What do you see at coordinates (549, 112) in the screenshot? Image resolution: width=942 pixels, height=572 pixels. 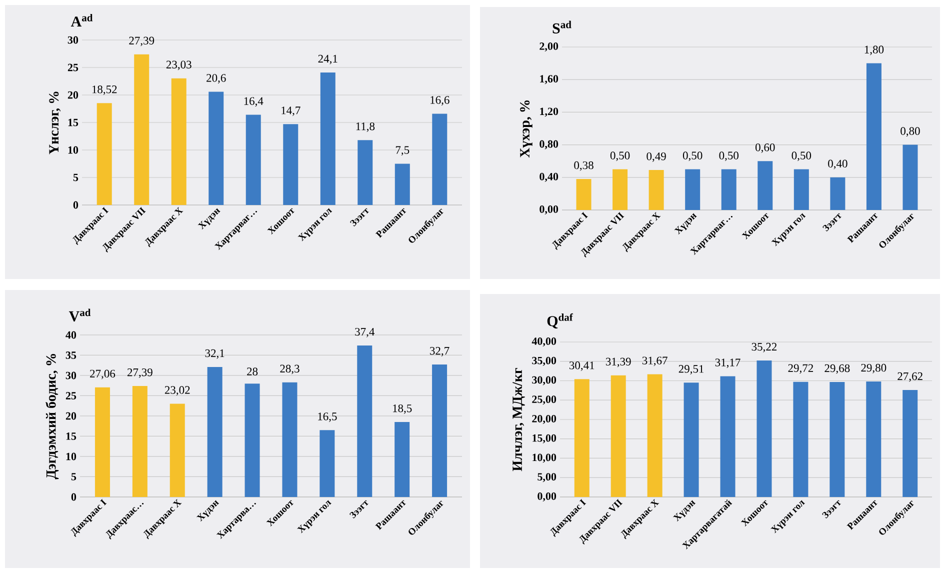 I see `y-tick-label: 1,20` at bounding box center [549, 112].